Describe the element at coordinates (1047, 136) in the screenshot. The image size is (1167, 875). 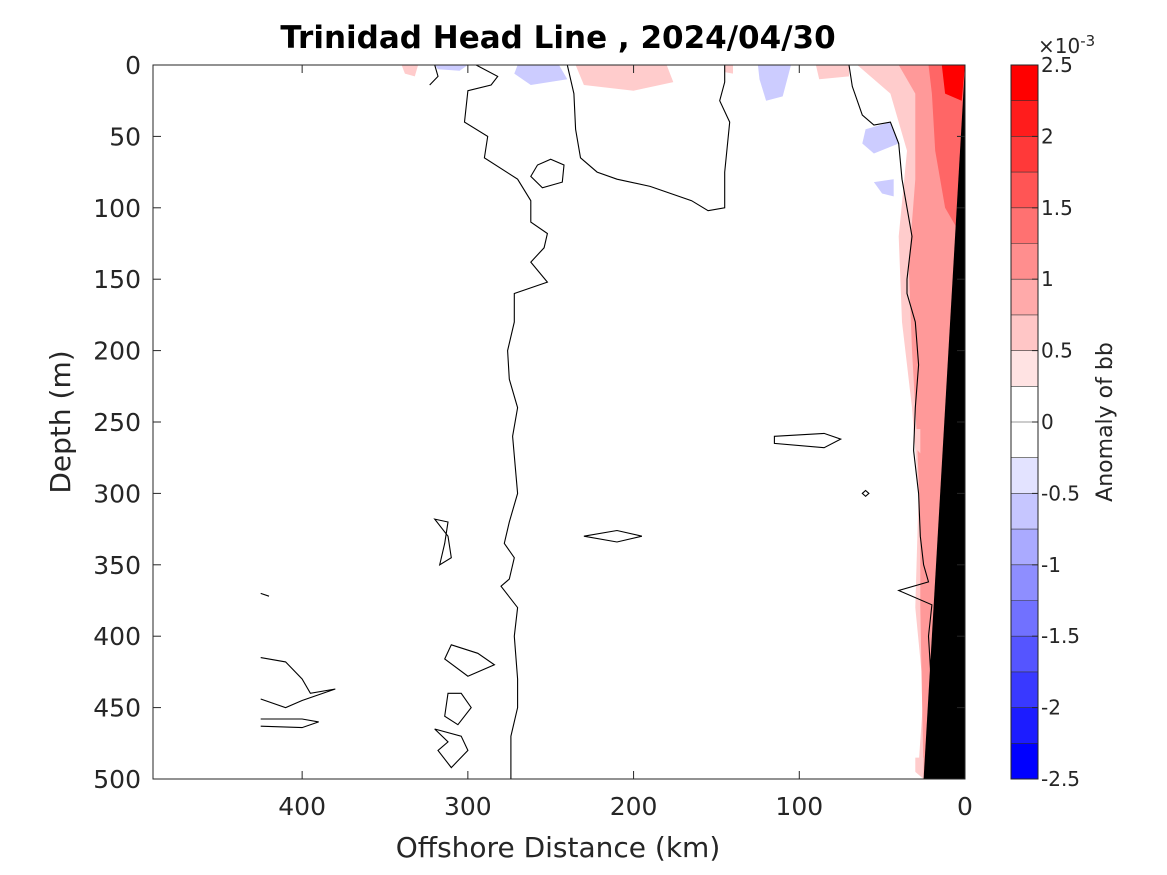
I see `colorbar-tick-label: 2` at that location.